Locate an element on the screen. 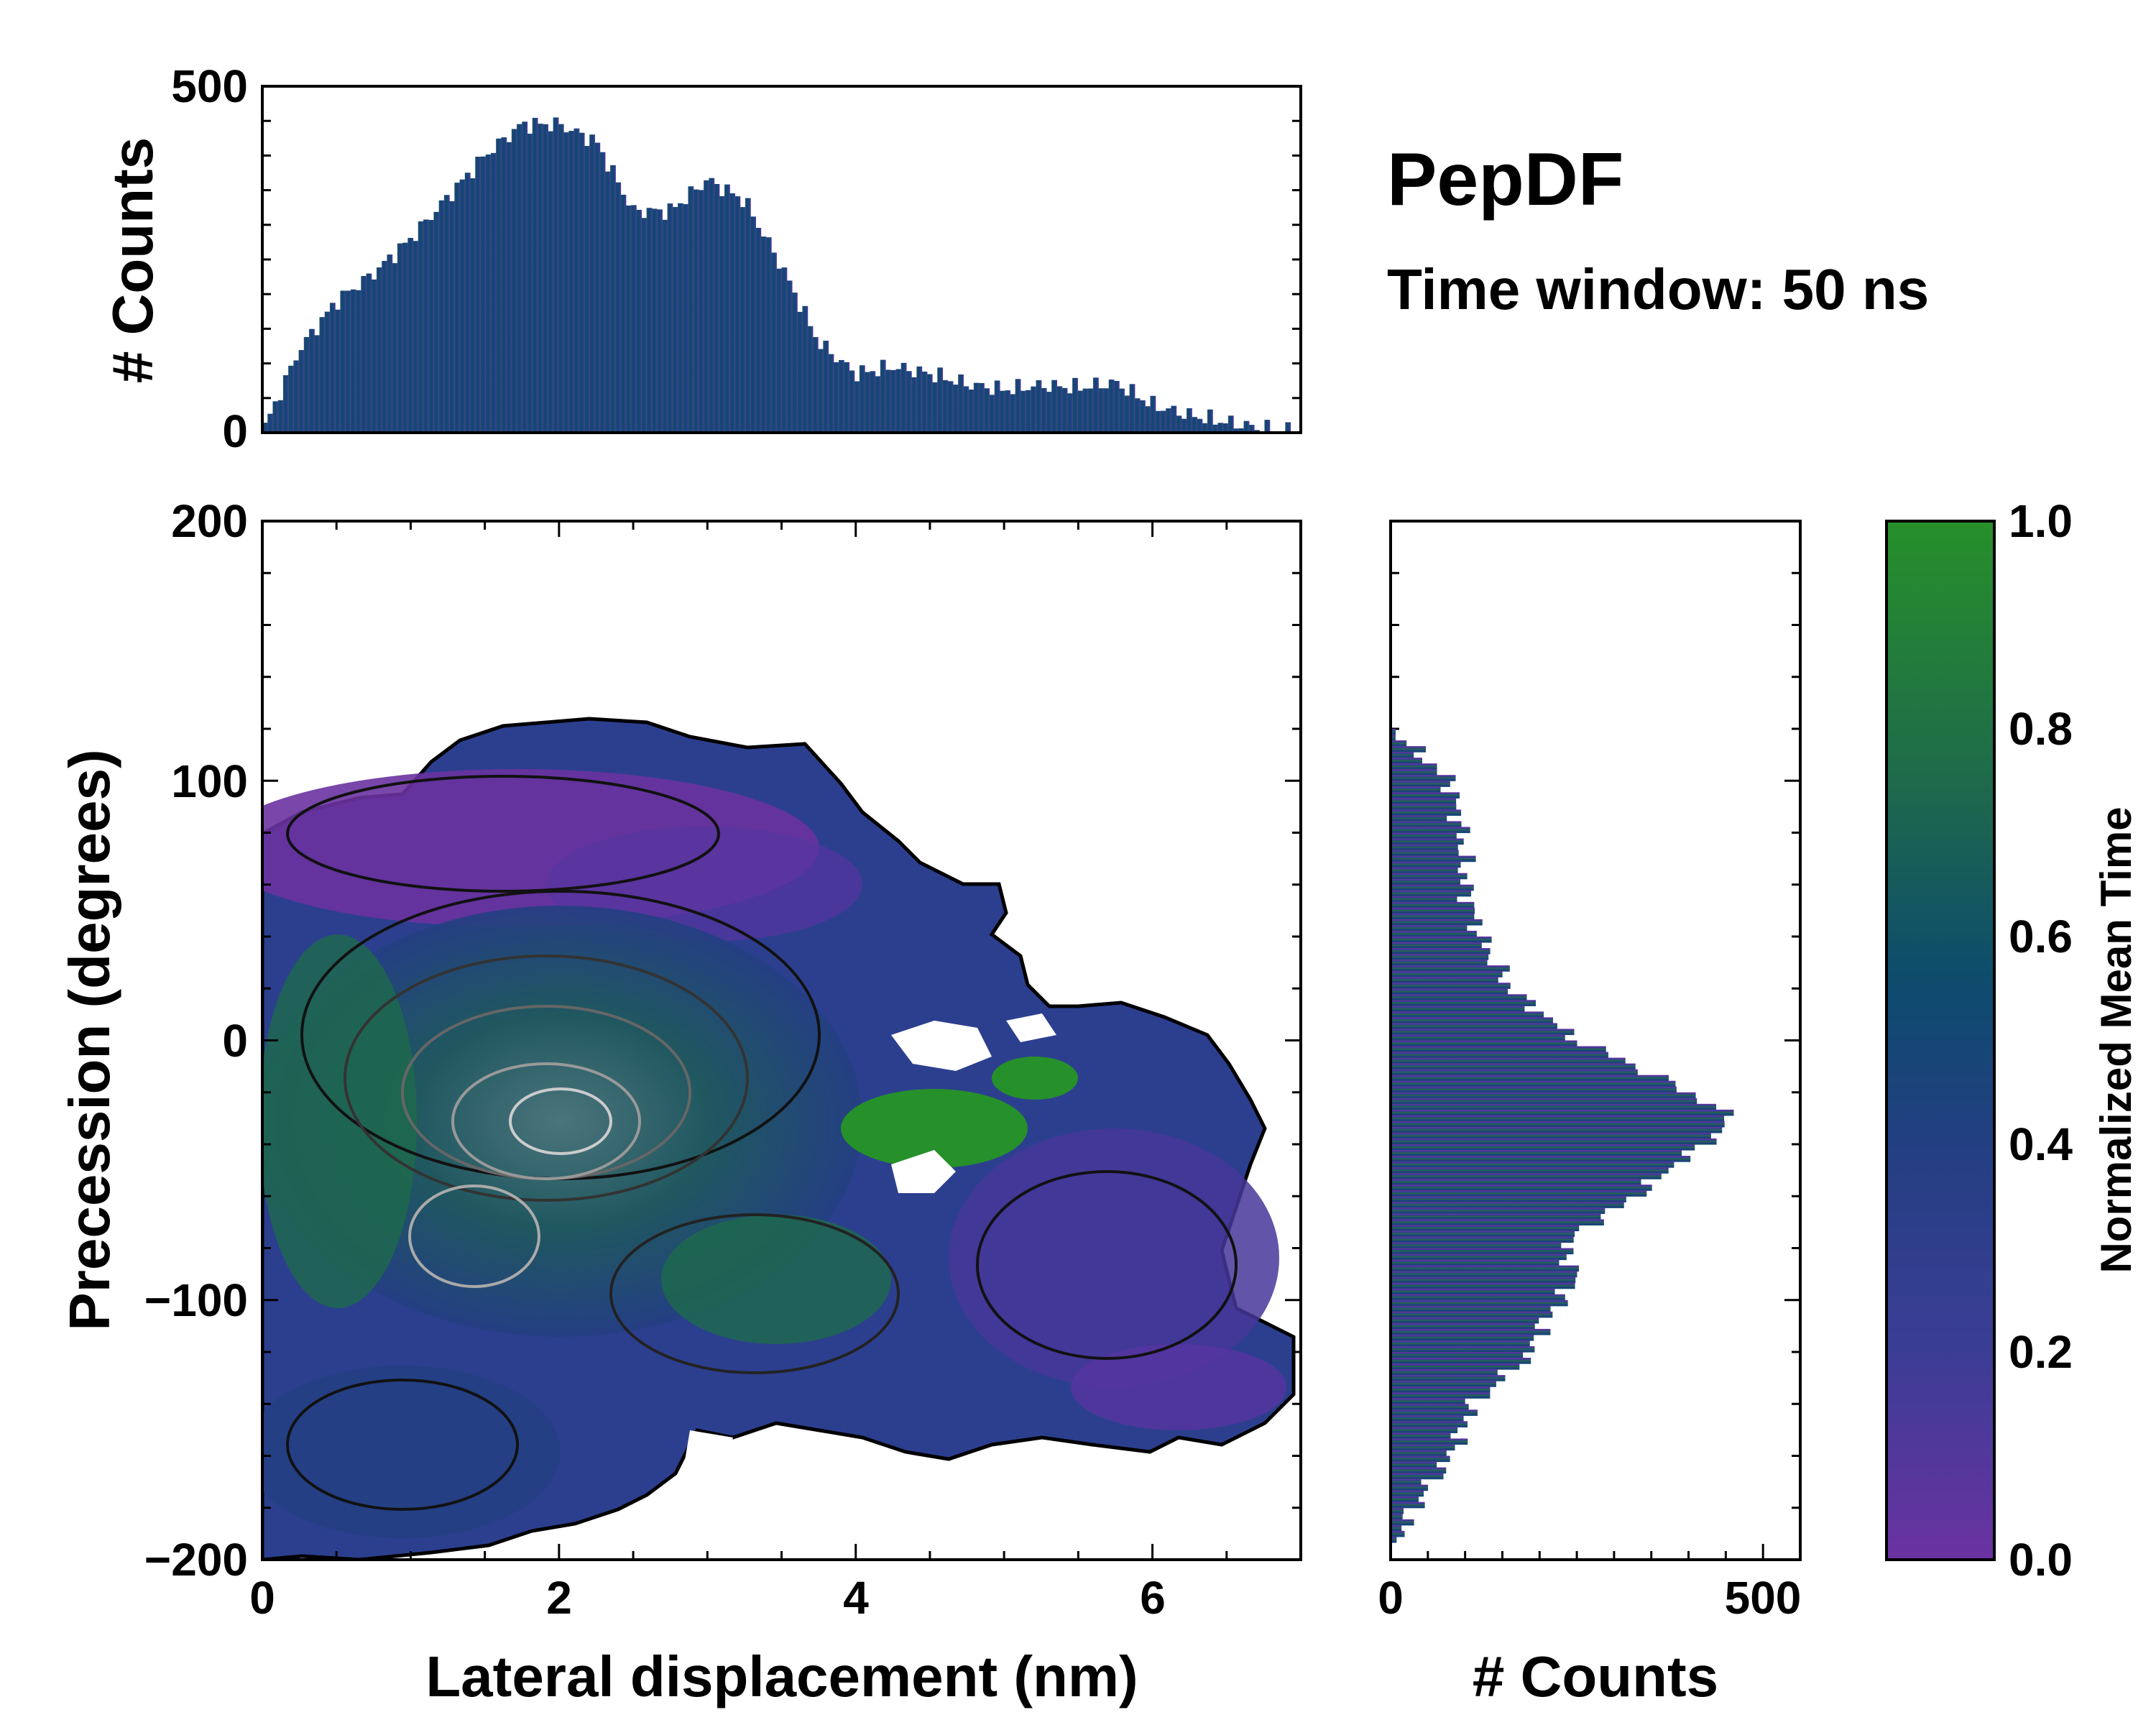 The image size is (2156, 1725). colorbar-tick-0.0: 0.0 is located at coordinates (2041, 1560).